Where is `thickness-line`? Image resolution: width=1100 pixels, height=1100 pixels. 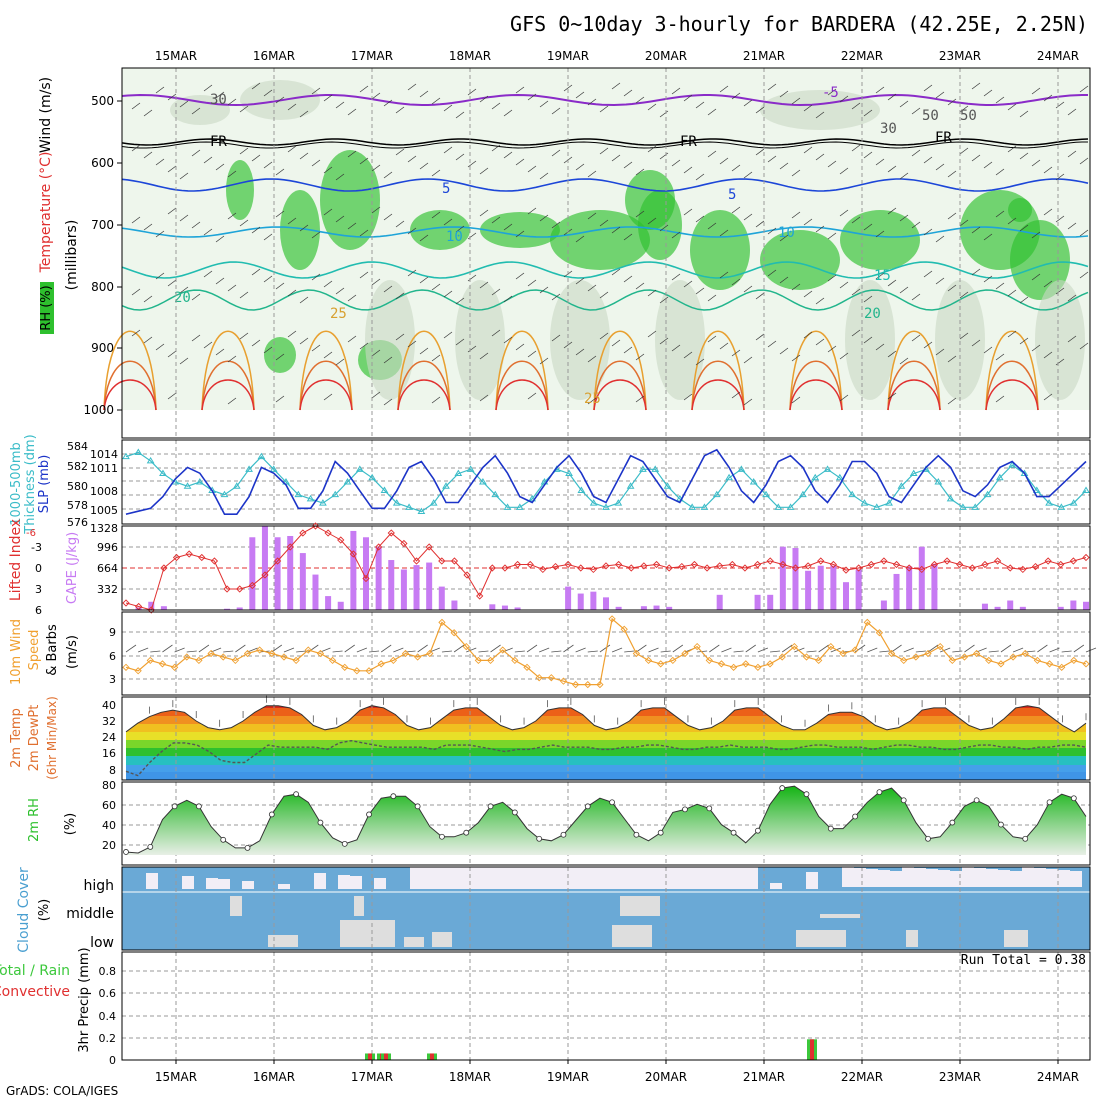
thickness-line is located at coordinates (606, 482).